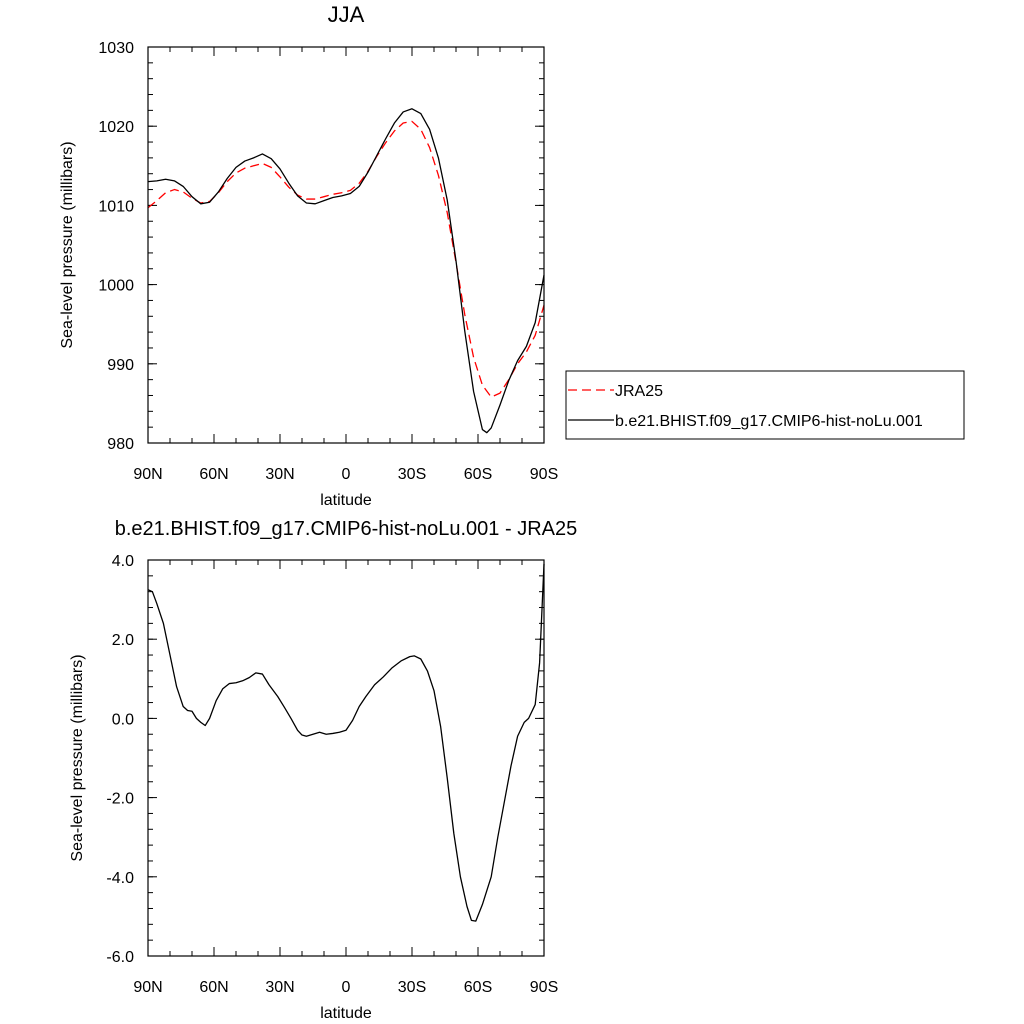 This screenshot has width=1024, height=1024. Describe the element at coordinates (346, 500) in the screenshot. I see `top-x-axis-label: latitude` at that location.